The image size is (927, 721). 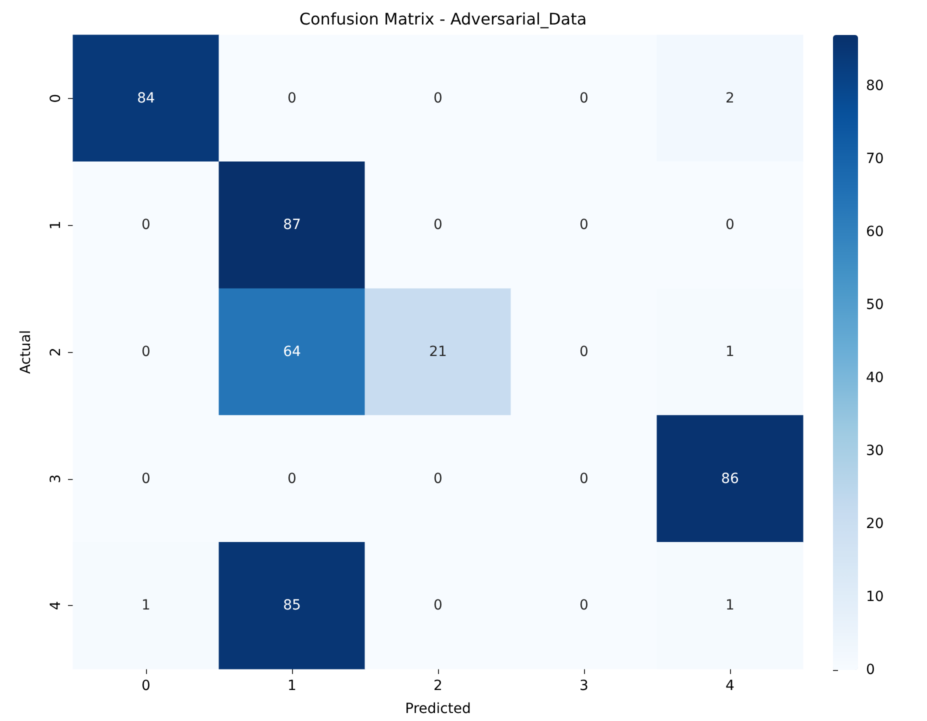 I want to click on x-tick-label: 3, so click(x=584, y=686).